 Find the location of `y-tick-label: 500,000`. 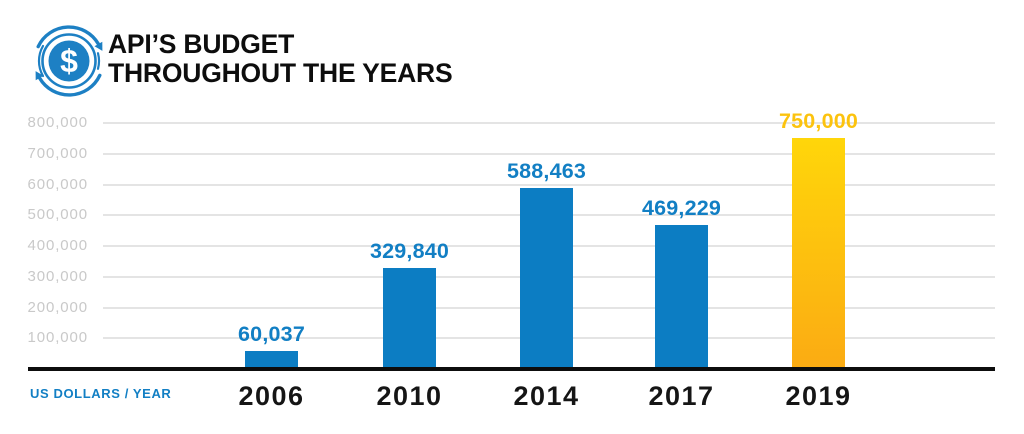

y-tick-label: 500,000 is located at coordinates (57, 215).